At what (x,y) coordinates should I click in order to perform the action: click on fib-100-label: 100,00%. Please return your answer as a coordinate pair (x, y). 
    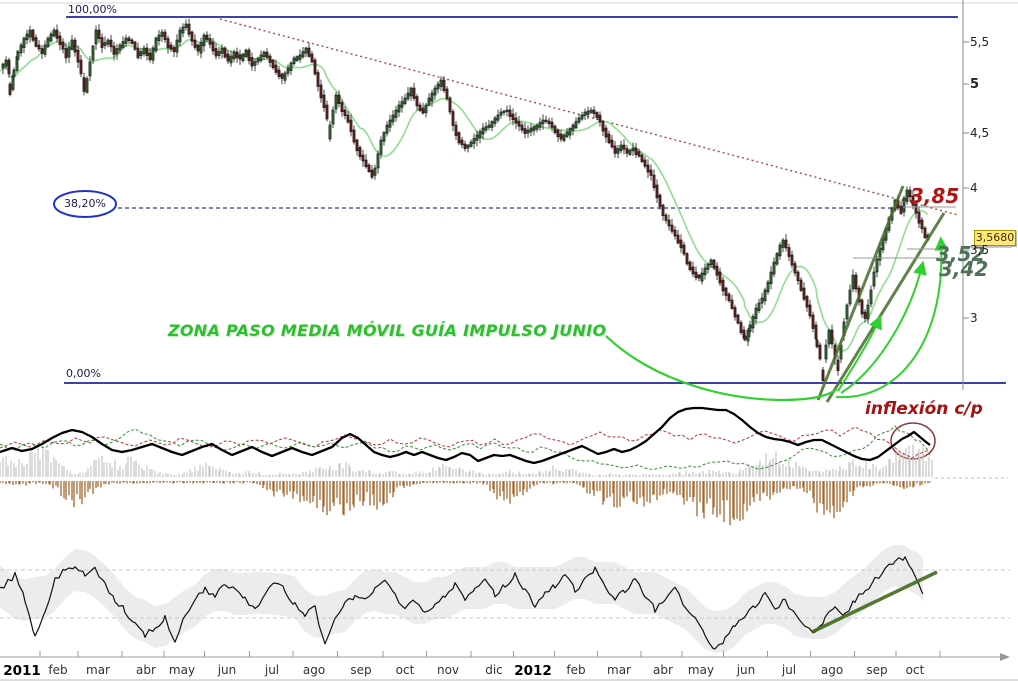
    Looking at the image, I should click on (92, 9).